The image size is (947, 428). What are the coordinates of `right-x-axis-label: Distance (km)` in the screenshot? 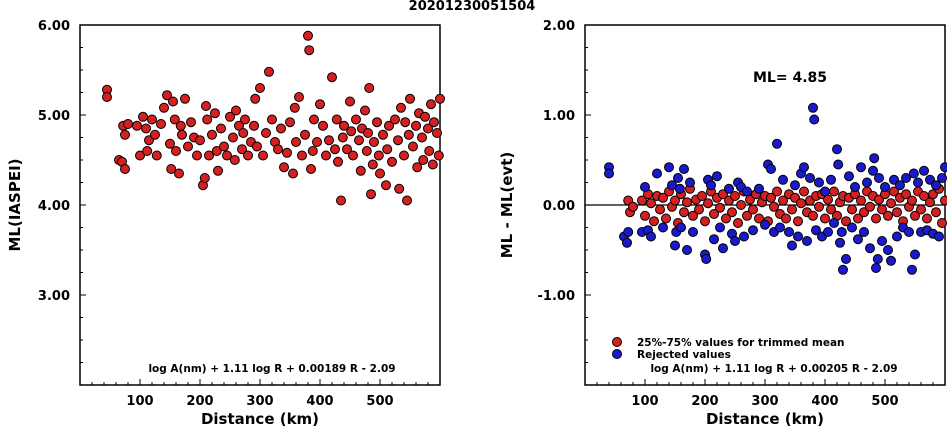 It's located at (765, 419).